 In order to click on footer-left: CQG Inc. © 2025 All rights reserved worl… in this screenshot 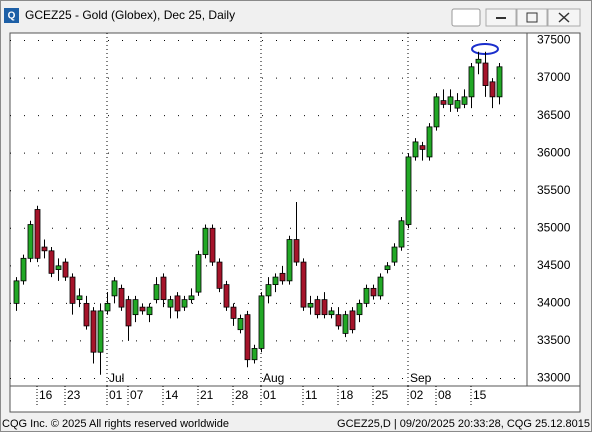, I will do `click(115, 424)`.